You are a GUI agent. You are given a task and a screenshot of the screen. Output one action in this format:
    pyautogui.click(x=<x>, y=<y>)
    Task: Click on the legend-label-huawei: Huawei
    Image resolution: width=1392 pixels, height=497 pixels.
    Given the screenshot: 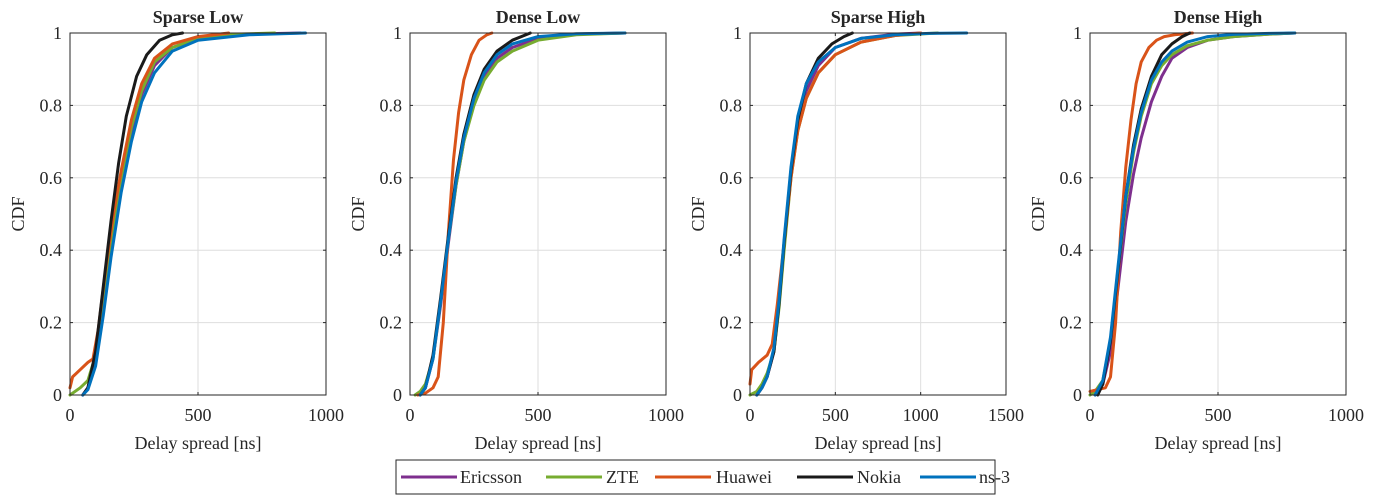 What is the action you would take?
    pyautogui.click(x=744, y=477)
    